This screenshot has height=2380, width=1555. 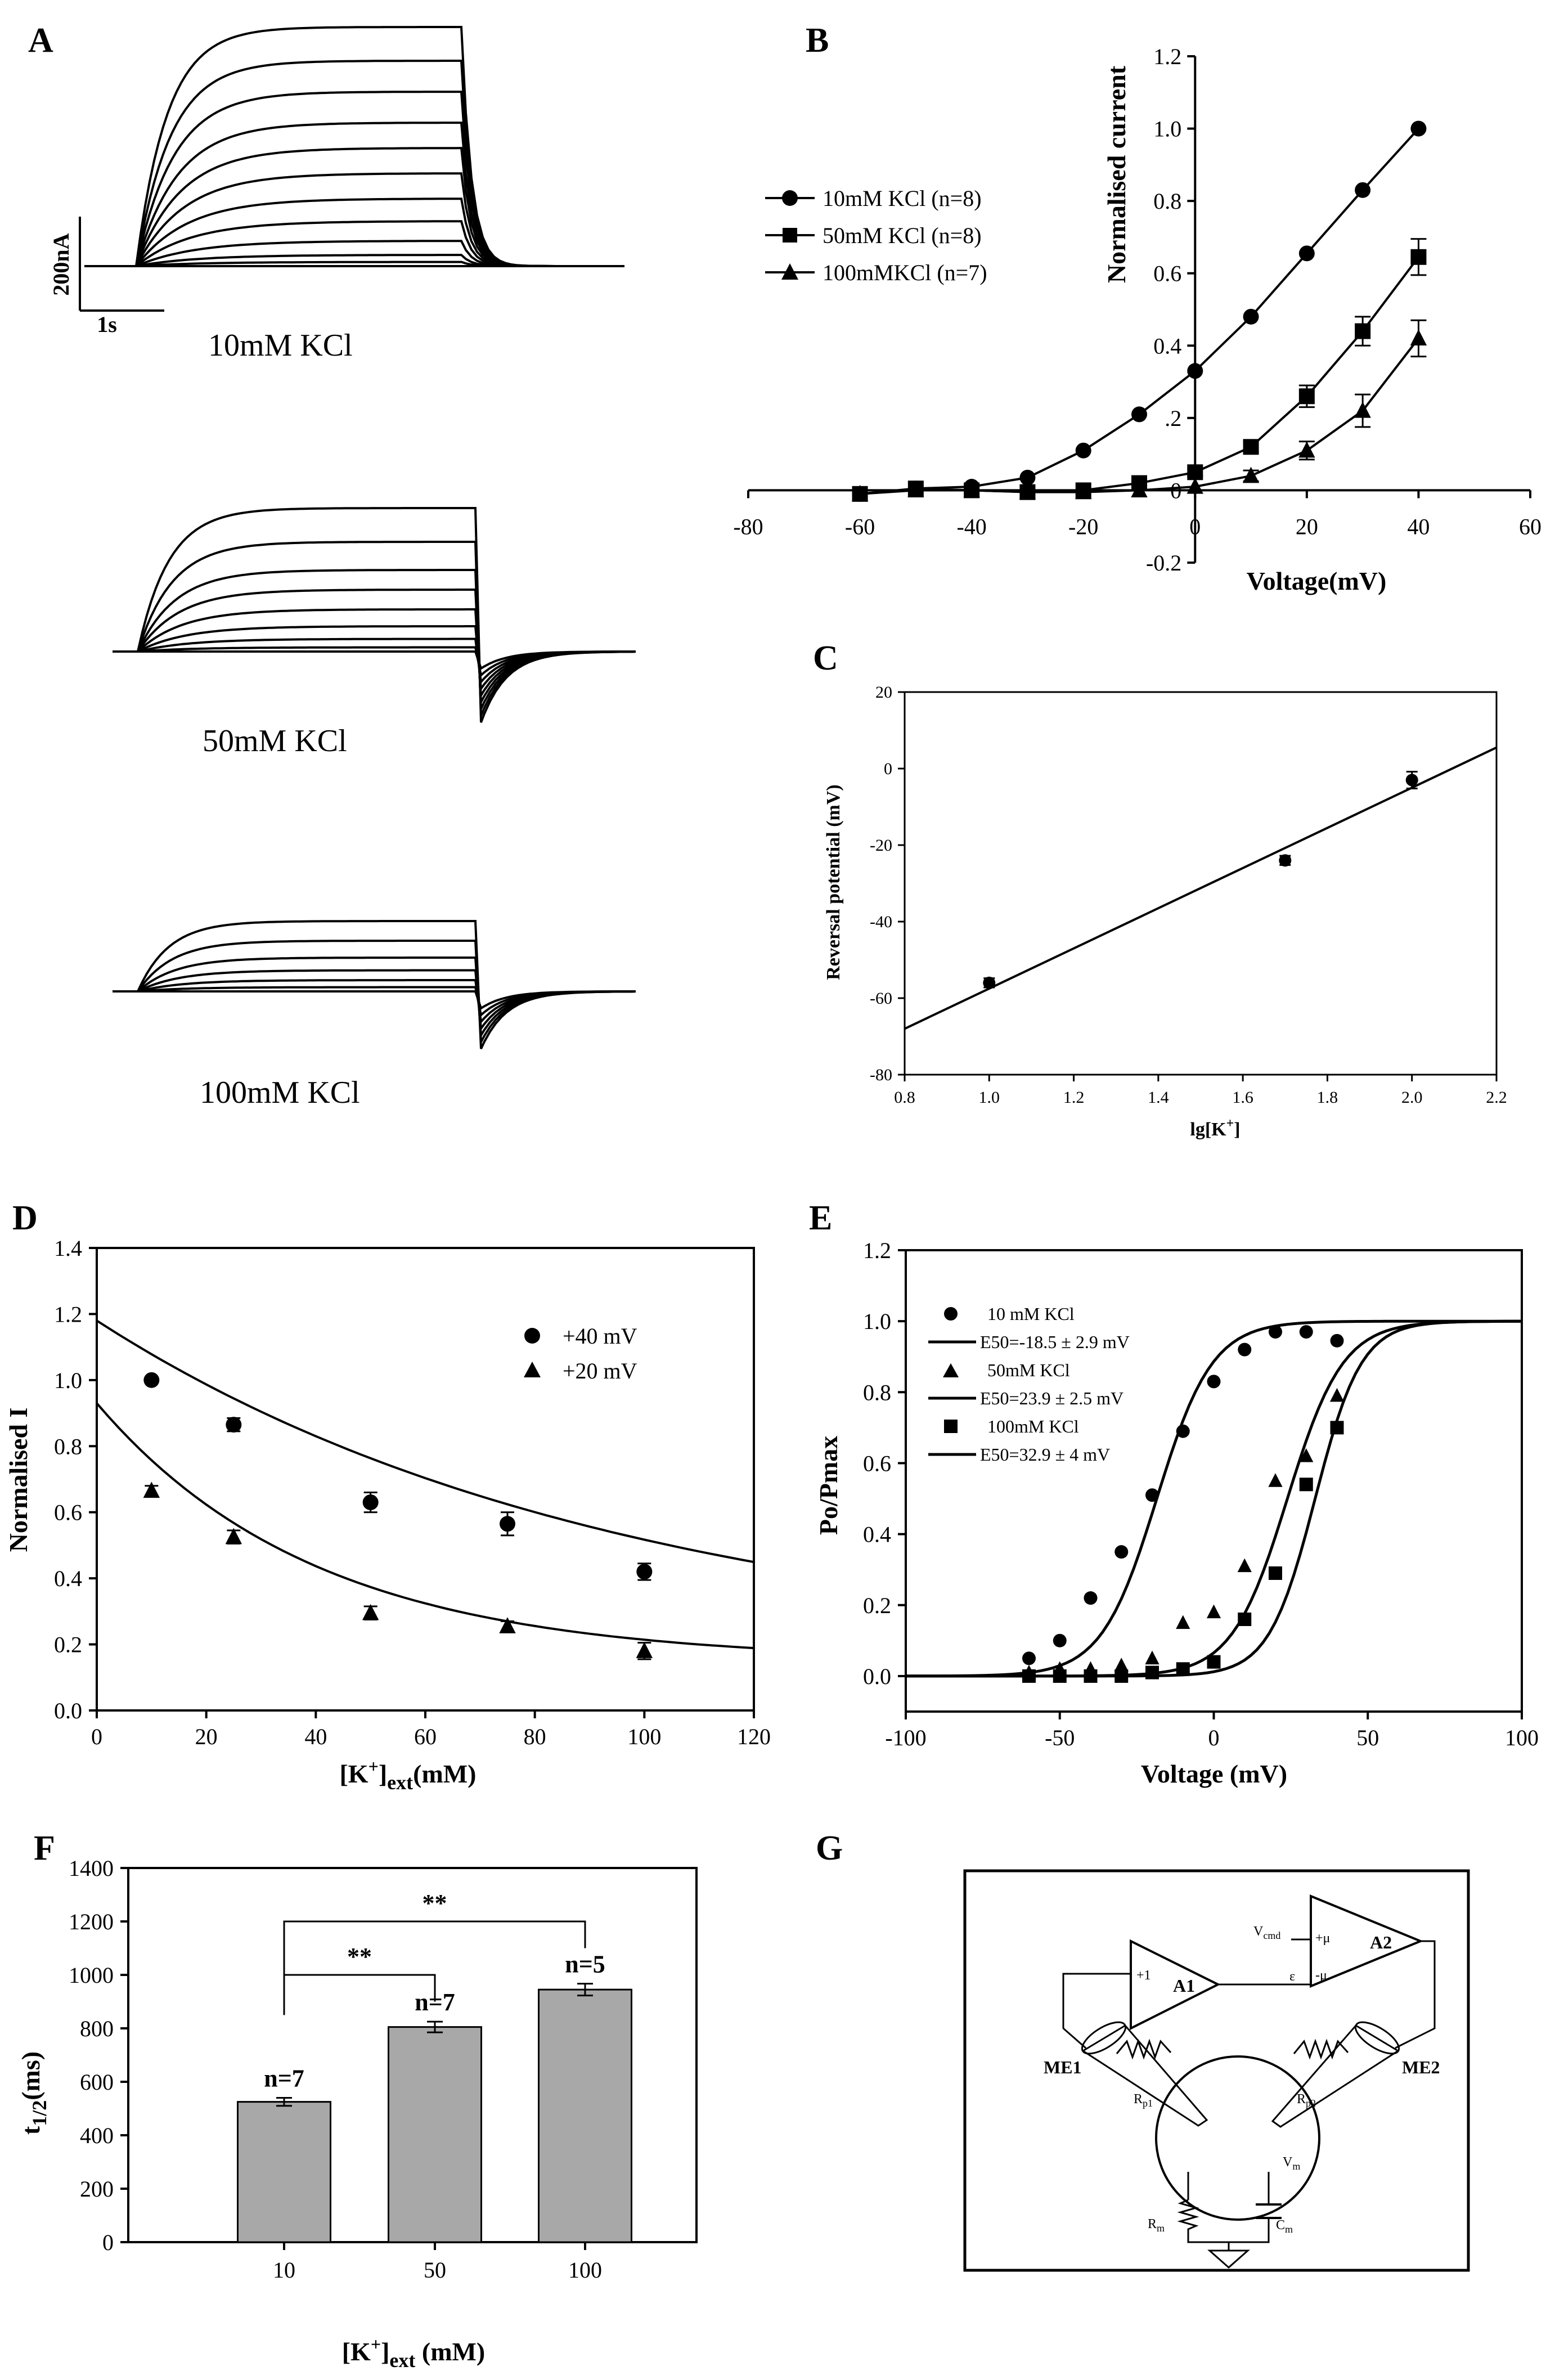 I want to click on panel-label-b: B, so click(x=817, y=40).